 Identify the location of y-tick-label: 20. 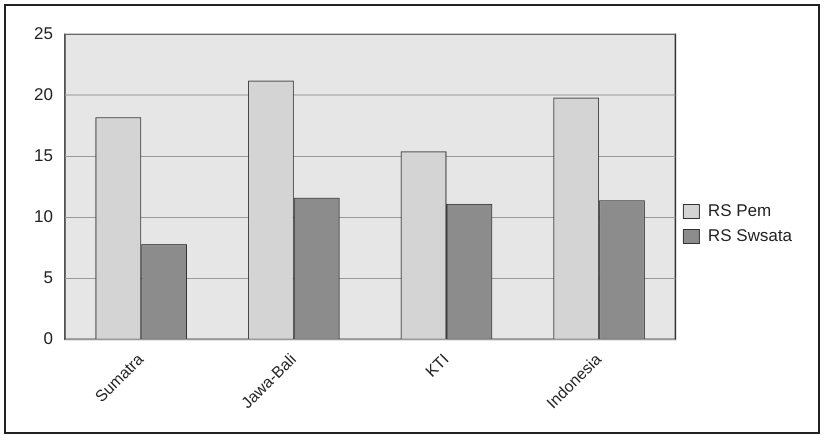
(43, 94).